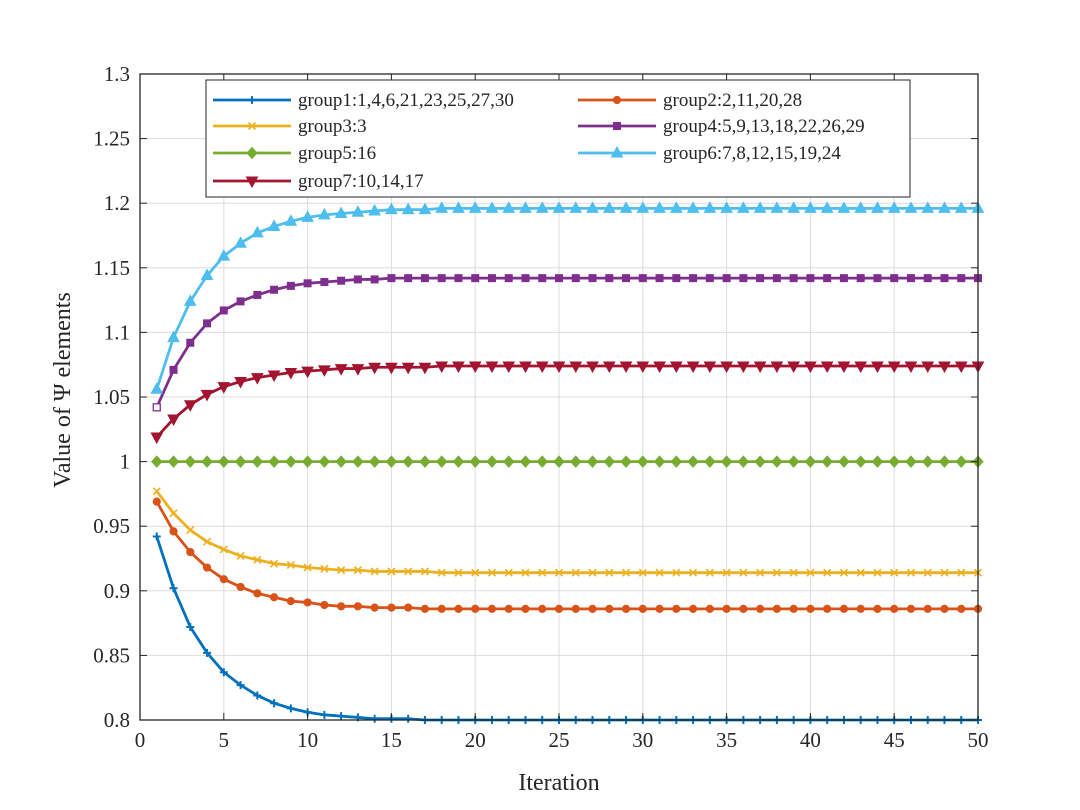  What do you see at coordinates (307, 740) in the screenshot?
I see `x-tick-label: 10` at bounding box center [307, 740].